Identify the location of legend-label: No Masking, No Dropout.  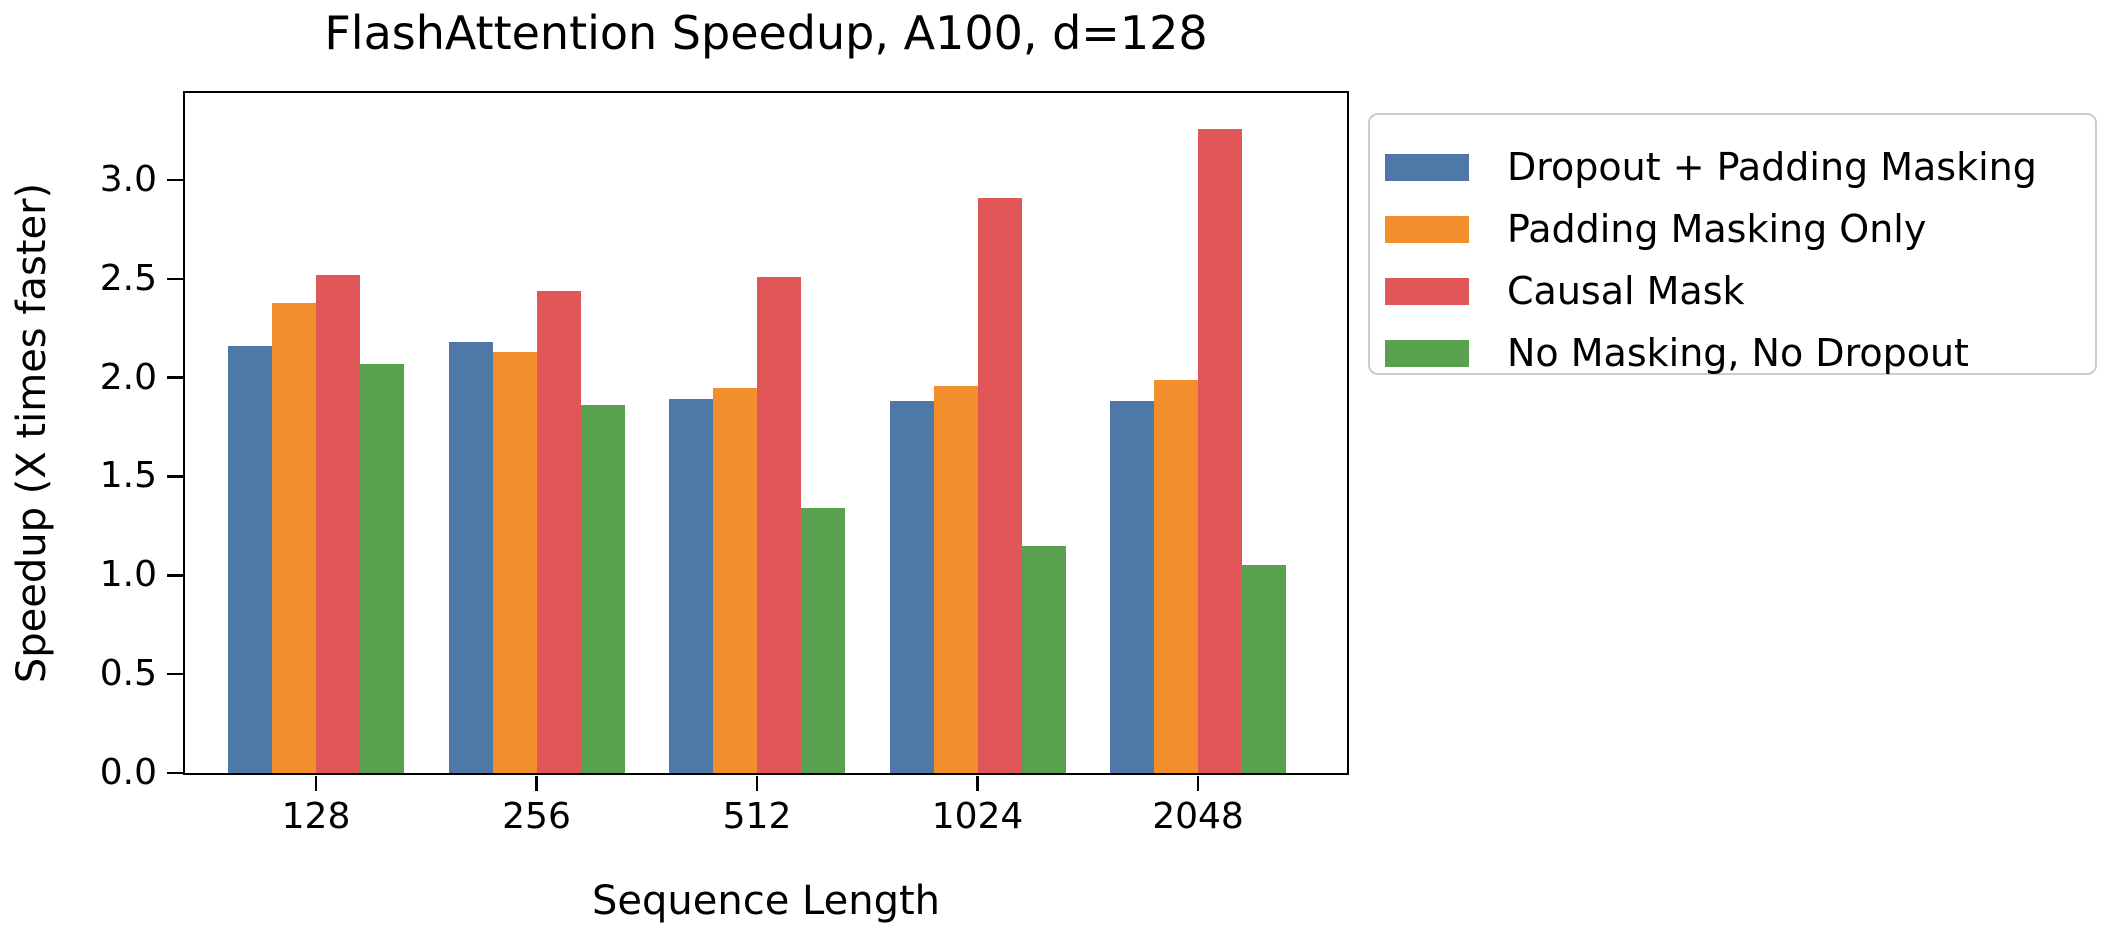
(1738, 353).